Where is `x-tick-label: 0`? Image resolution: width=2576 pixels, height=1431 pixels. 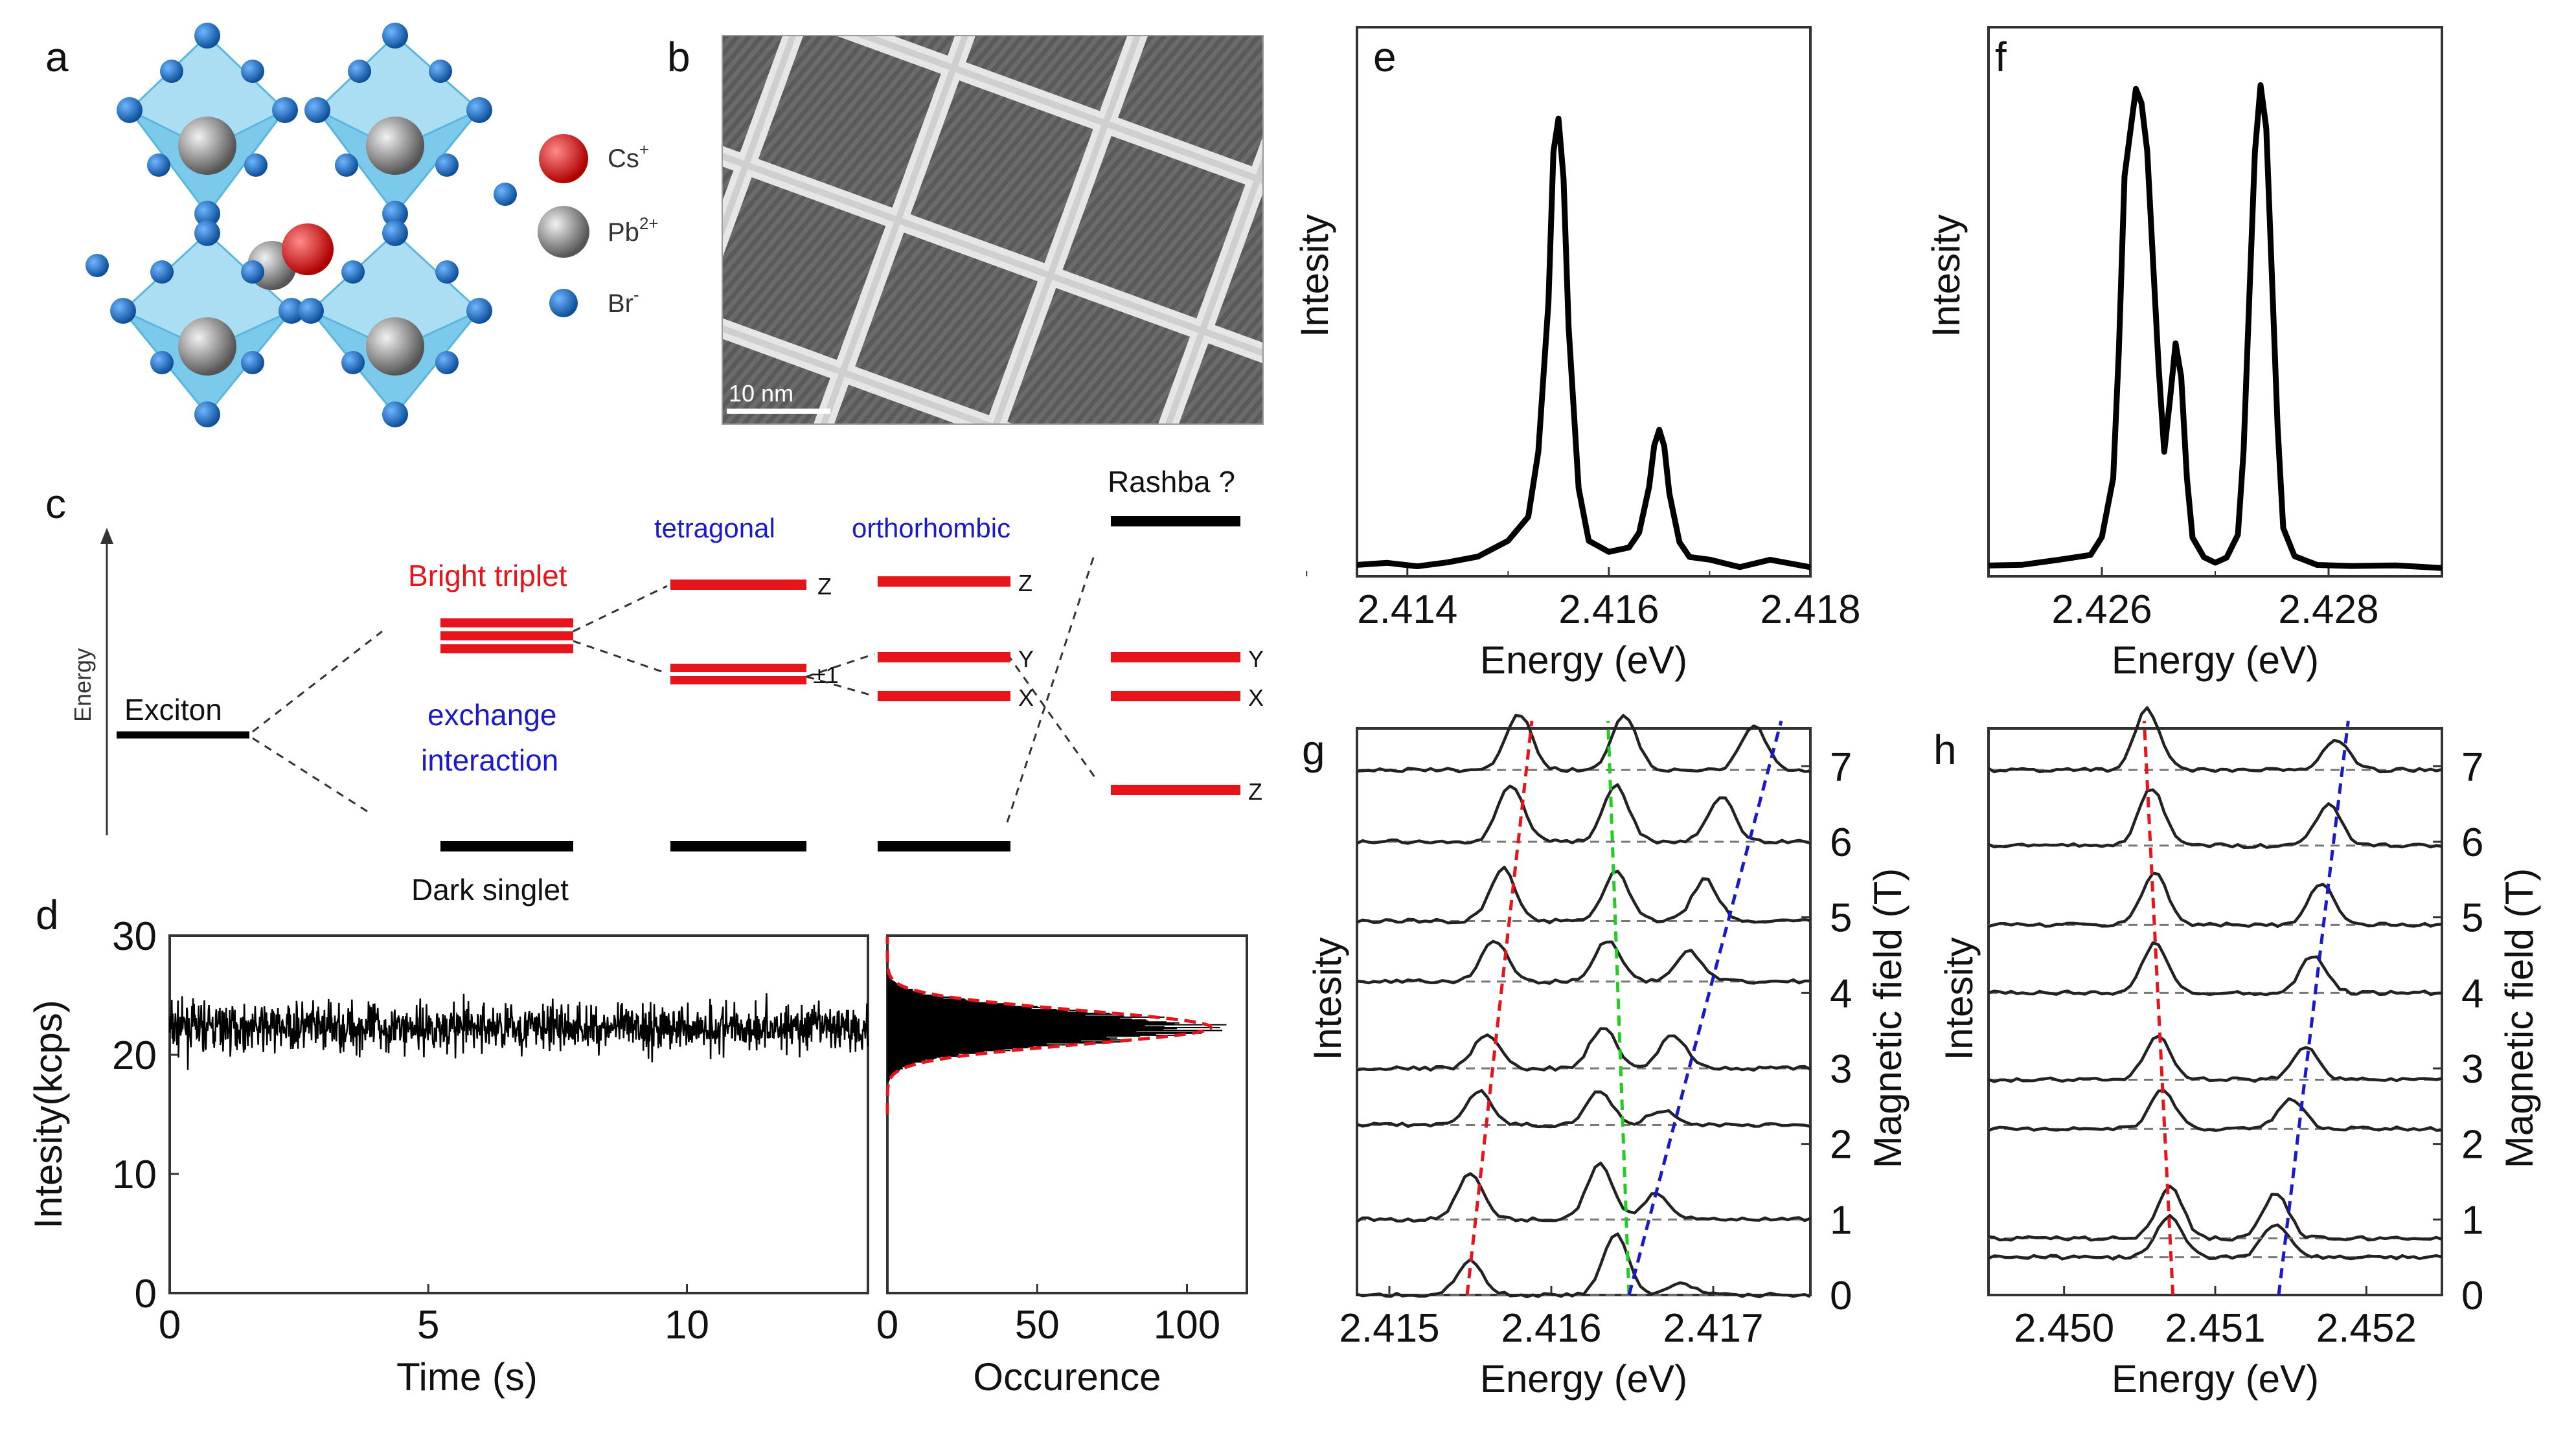
x-tick-label: 0 is located at coordinates (170, 1325).